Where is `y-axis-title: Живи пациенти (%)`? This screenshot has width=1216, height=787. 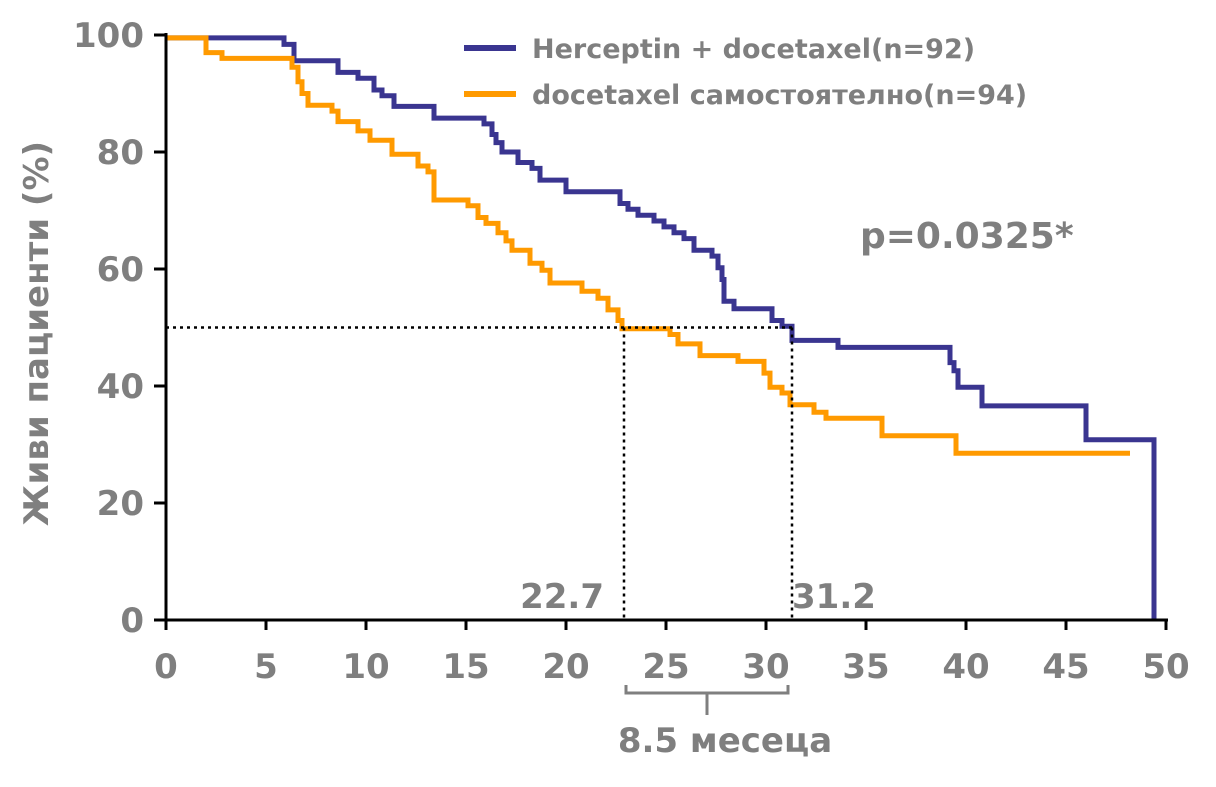
y-axis-title: Живи пациенти (%) is located at coordinates (37, 333).